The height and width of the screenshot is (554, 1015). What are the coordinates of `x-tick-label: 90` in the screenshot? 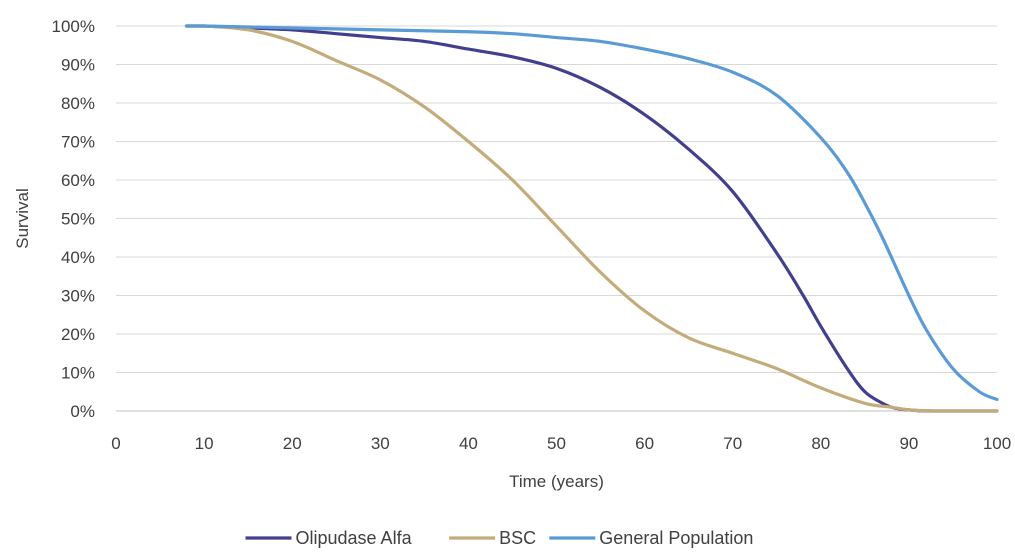 It's located at (908, 443).